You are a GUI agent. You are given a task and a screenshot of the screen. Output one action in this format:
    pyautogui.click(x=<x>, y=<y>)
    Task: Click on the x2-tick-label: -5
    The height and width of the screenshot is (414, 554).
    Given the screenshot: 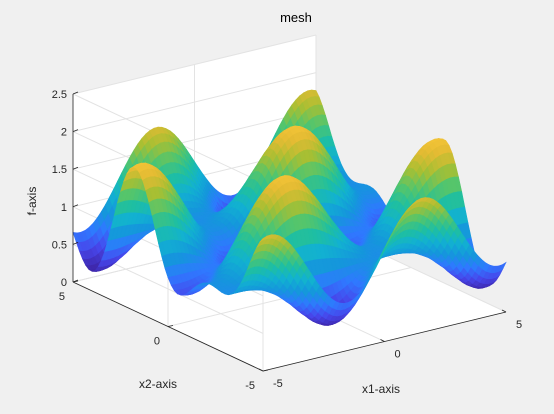 What is the action you would take?
    pyautogui.click(x=250, y=386)
    